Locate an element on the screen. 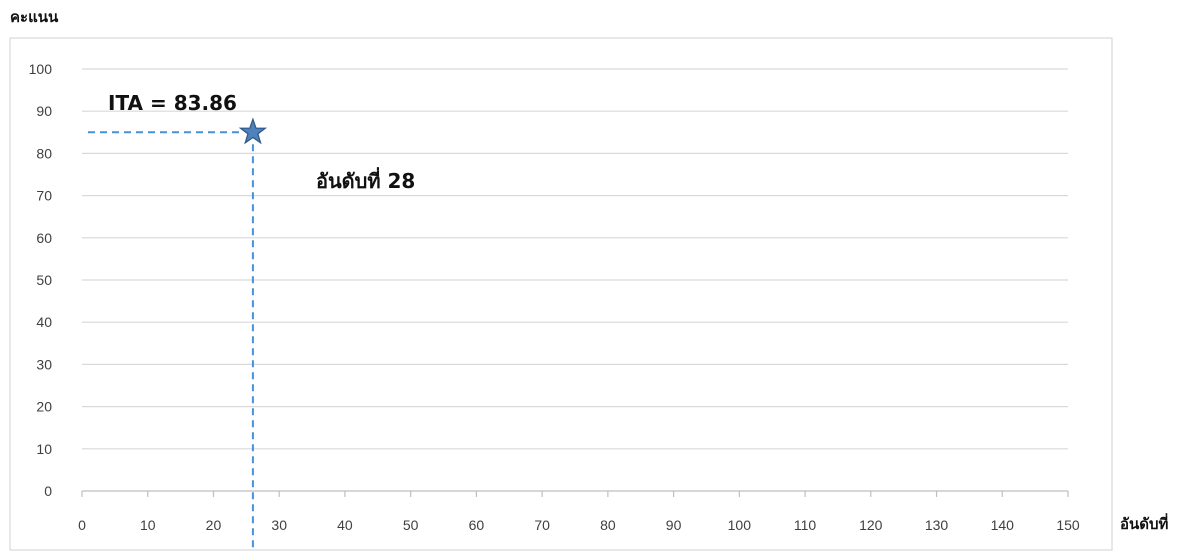 This screenshot has width=1194, height=554. y-tick-label: 100 is located at coordinates (41, 69).